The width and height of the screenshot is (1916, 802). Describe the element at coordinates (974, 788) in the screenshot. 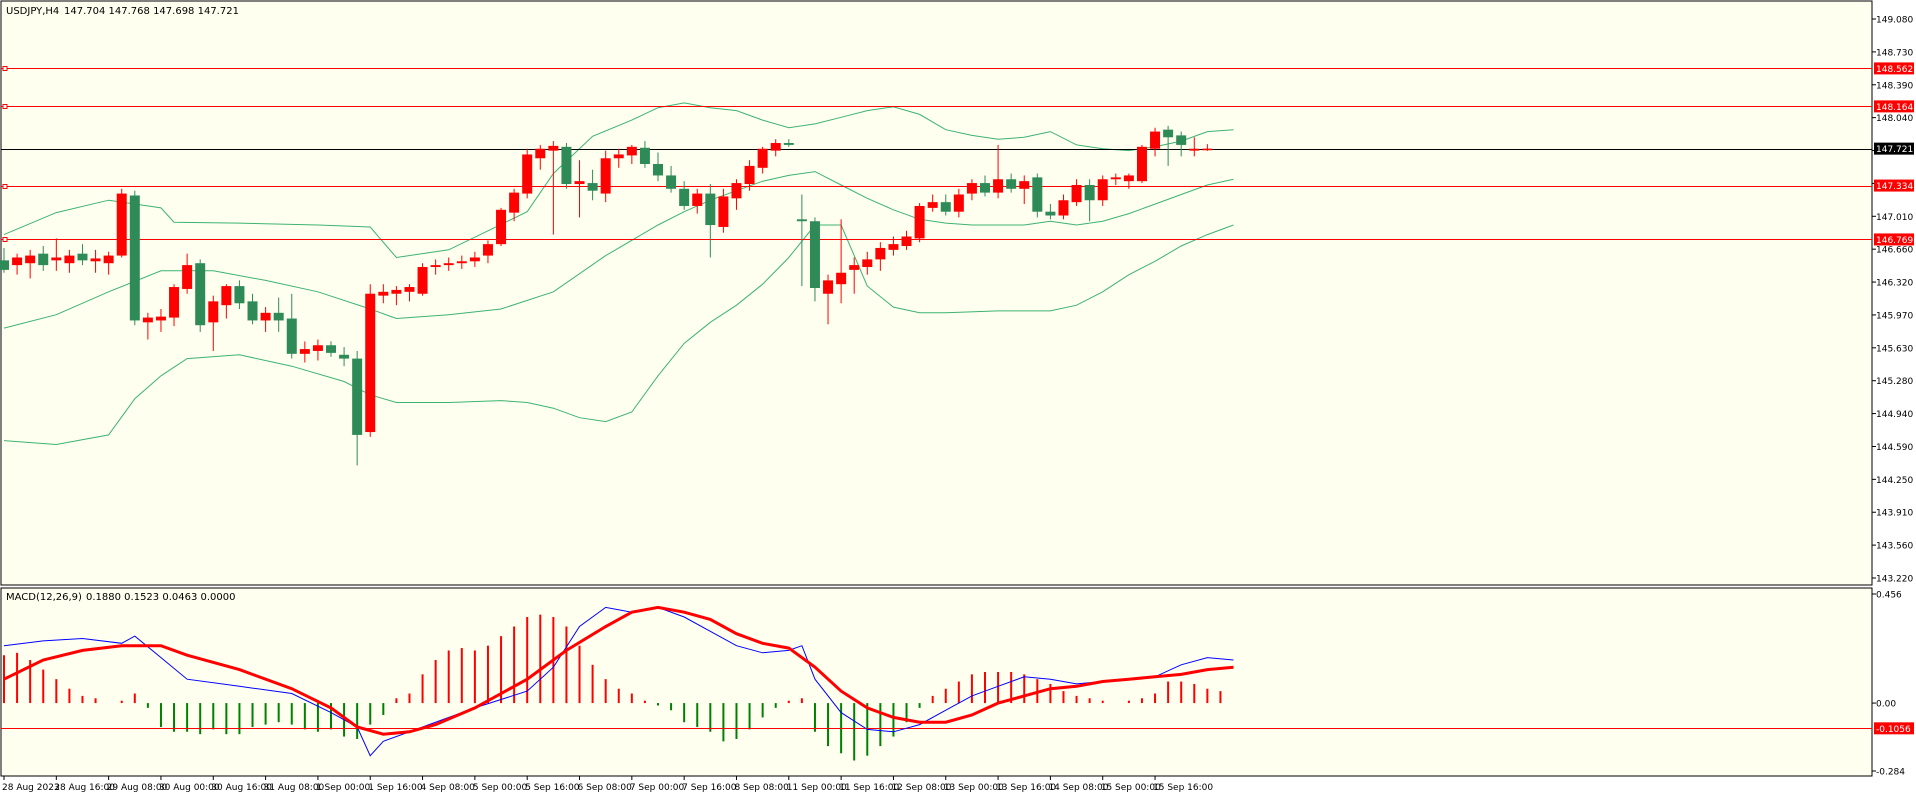

I see `time-tick-label: 13 Sep 00:00` at that location.